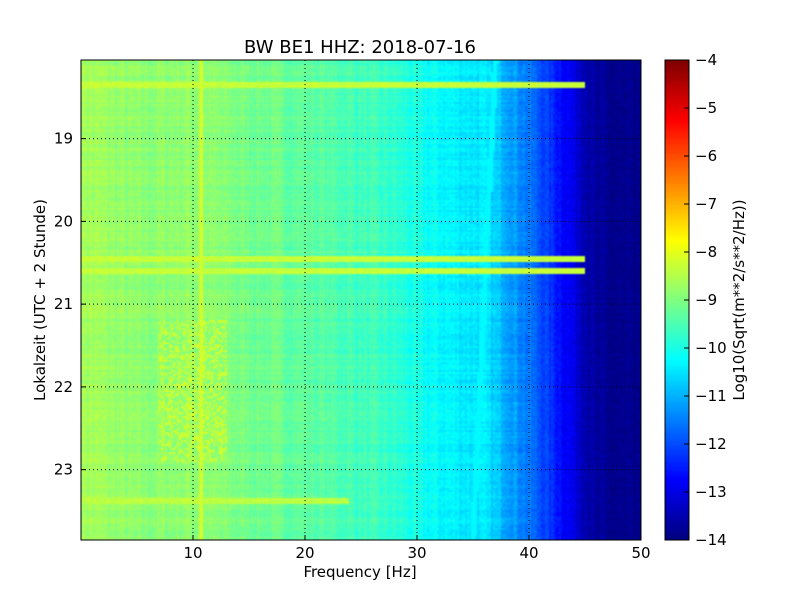  I want to click on x-tick-label: 10, so click(192, 553).